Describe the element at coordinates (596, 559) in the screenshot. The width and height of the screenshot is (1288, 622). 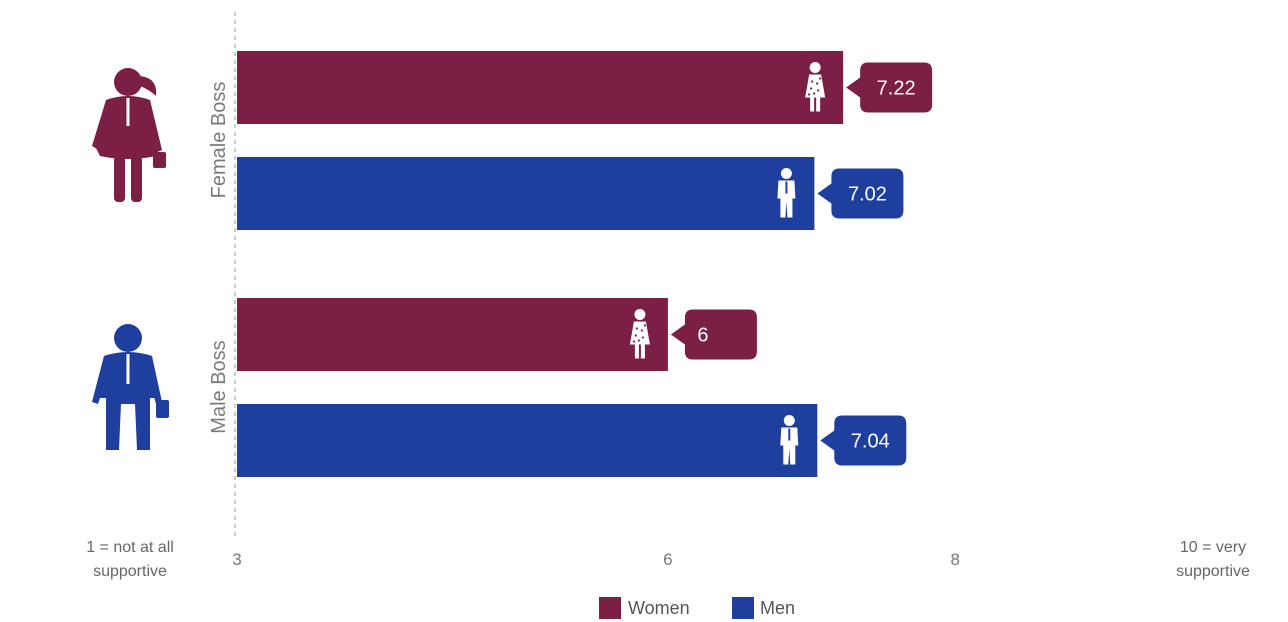
I see `x-ticks: 3 6 8` at that location.